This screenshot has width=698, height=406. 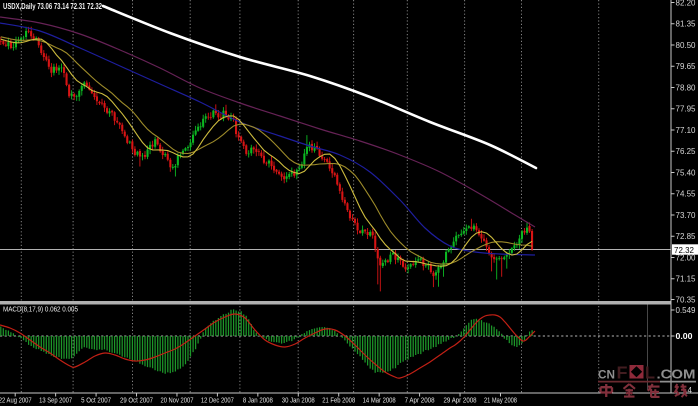 I want to click on svg-text: 8 Jan 2008, so click(x=258, y=401).